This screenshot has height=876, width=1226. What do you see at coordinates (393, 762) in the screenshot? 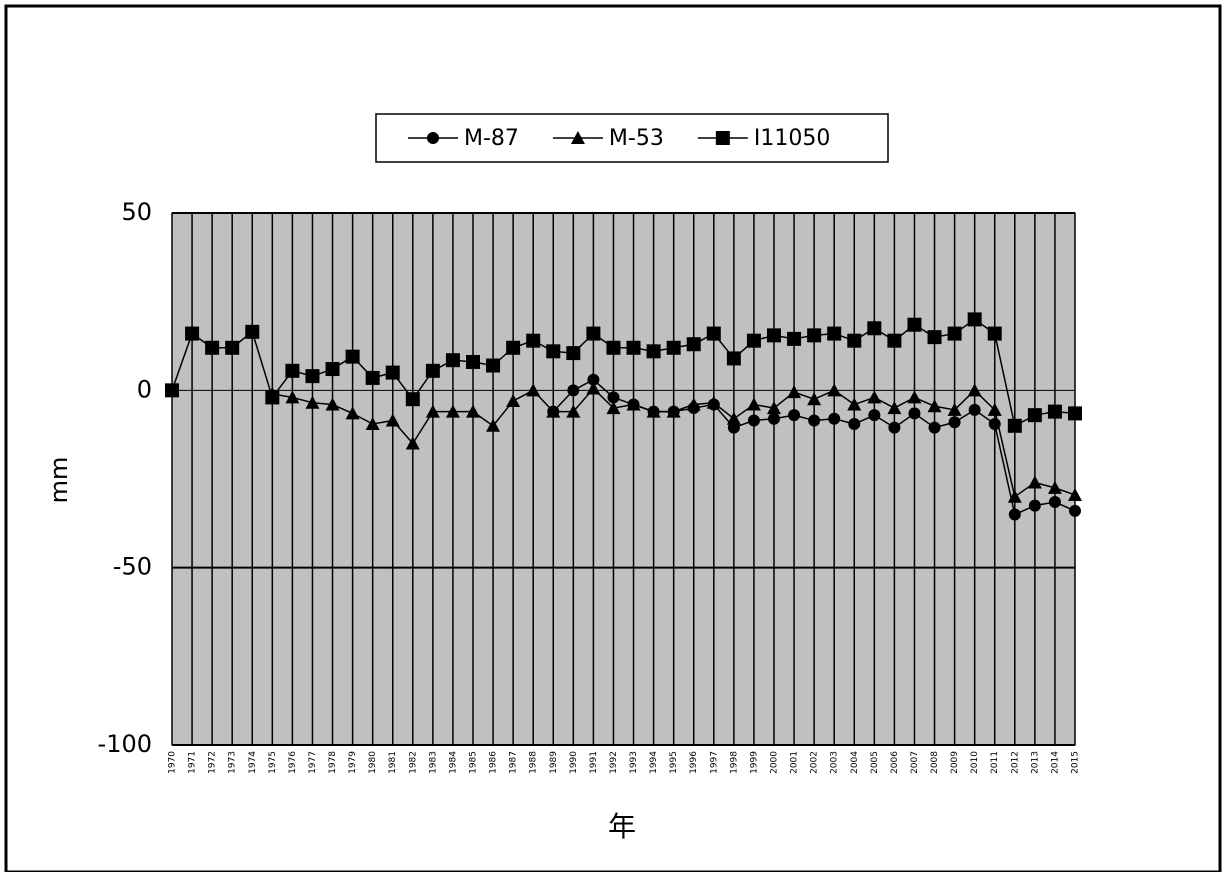
I see `x-tick-label: 1981` at bounding box center [393, 762].